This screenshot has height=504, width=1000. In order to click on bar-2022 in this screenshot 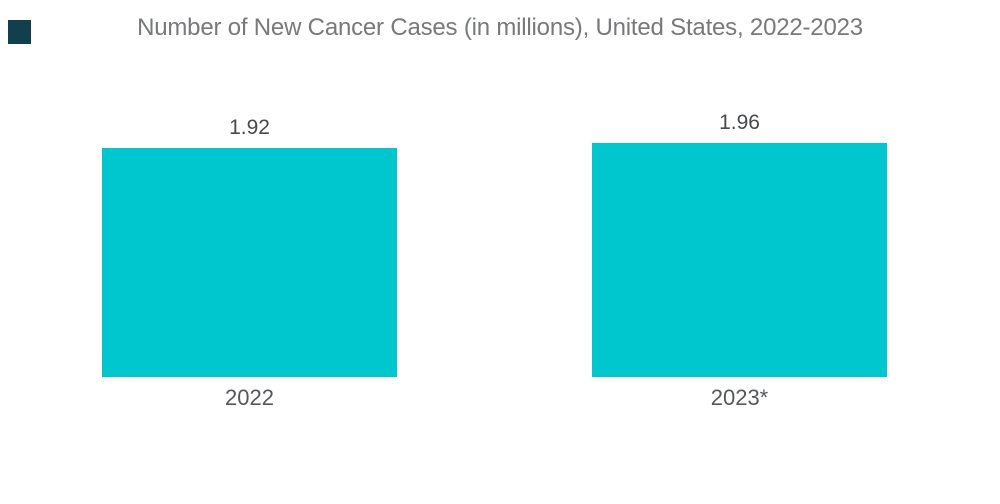, I will do `click(249, 262)`.